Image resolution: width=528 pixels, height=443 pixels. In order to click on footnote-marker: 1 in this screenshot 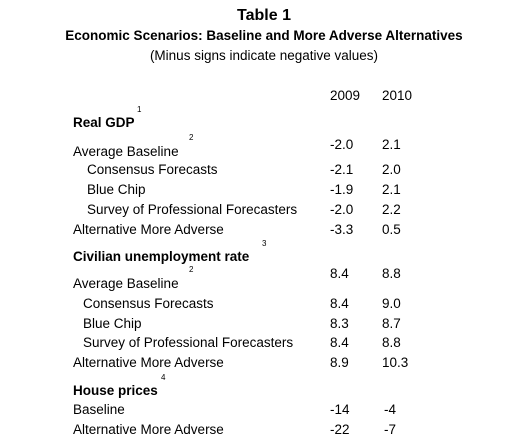, I will do `click(139, 109)`.